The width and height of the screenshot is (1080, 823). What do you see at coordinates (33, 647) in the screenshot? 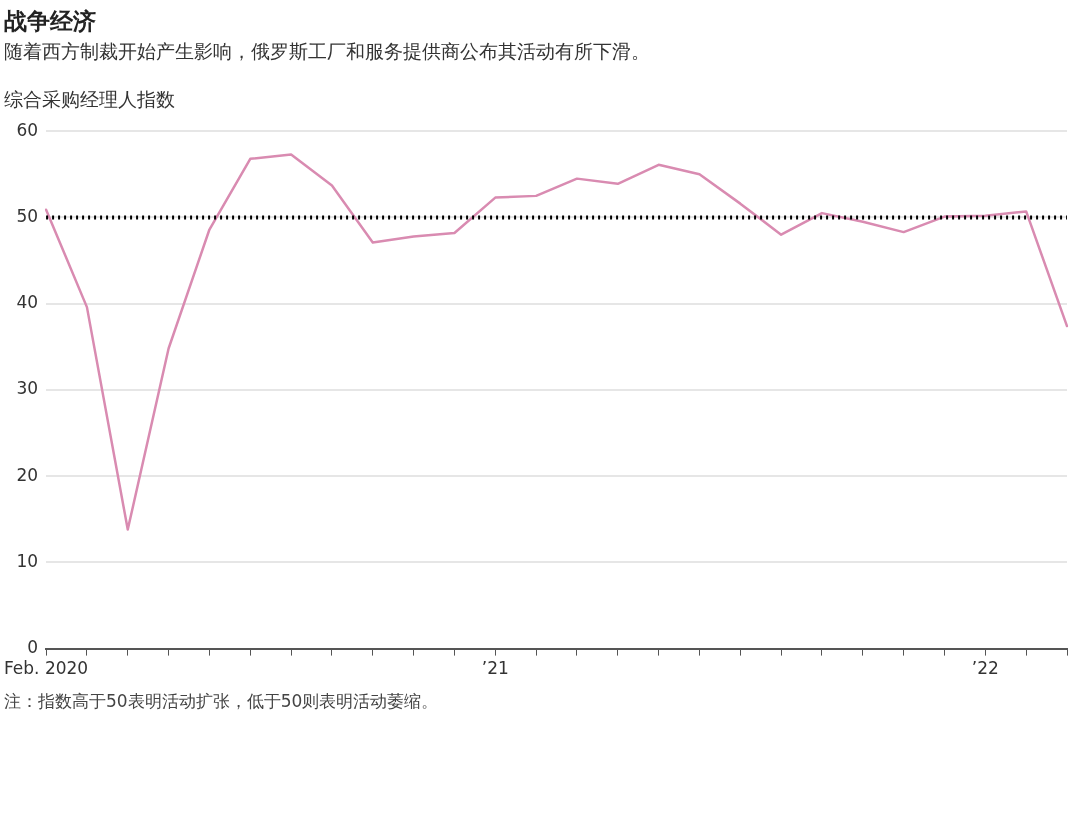
I see `y-tick-label: 0` at bounding box center [33, 647].